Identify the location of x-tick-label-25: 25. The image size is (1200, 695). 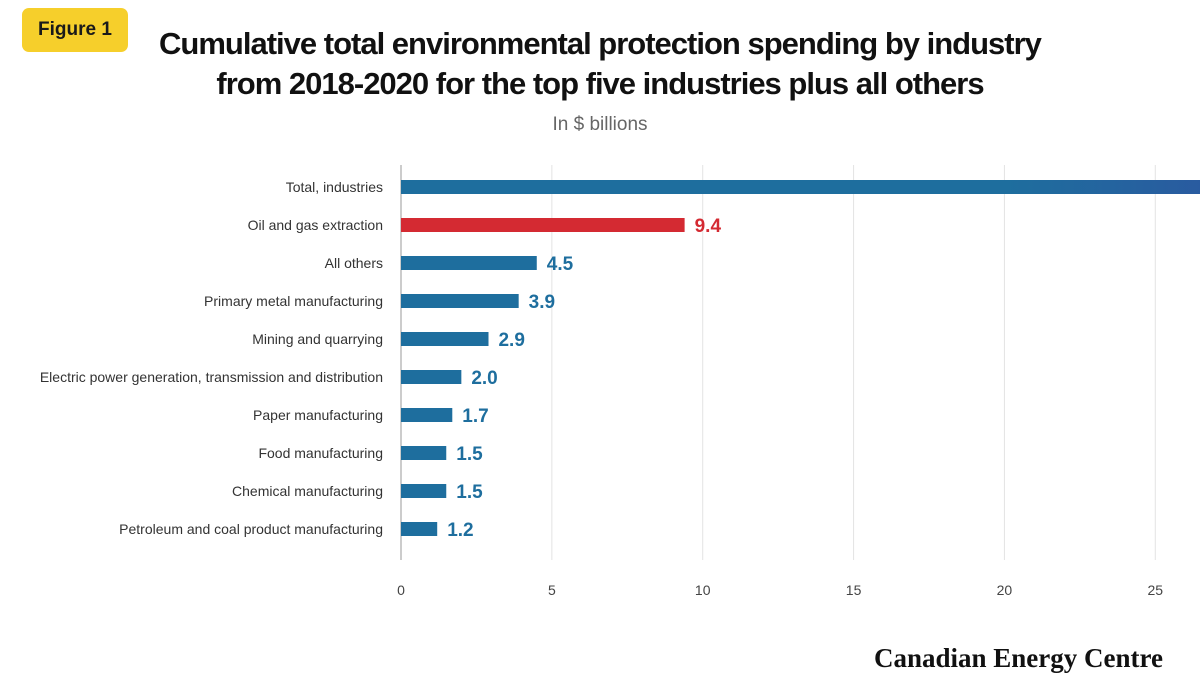
(1155, 590).